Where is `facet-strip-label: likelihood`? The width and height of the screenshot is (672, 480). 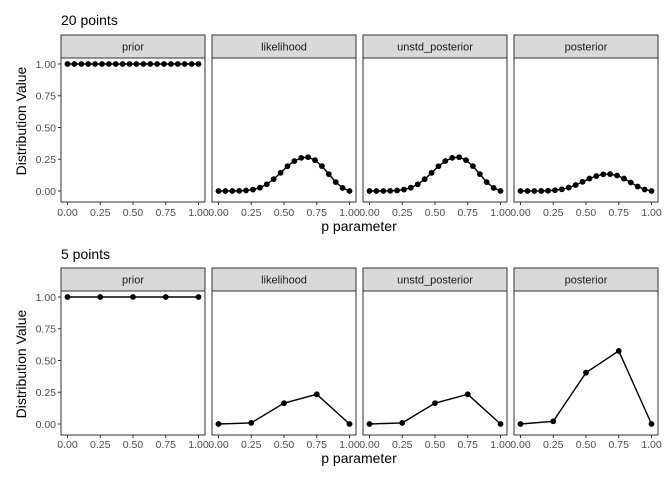
facet-strip-label: likelihood is located at coordinates (284, 281).